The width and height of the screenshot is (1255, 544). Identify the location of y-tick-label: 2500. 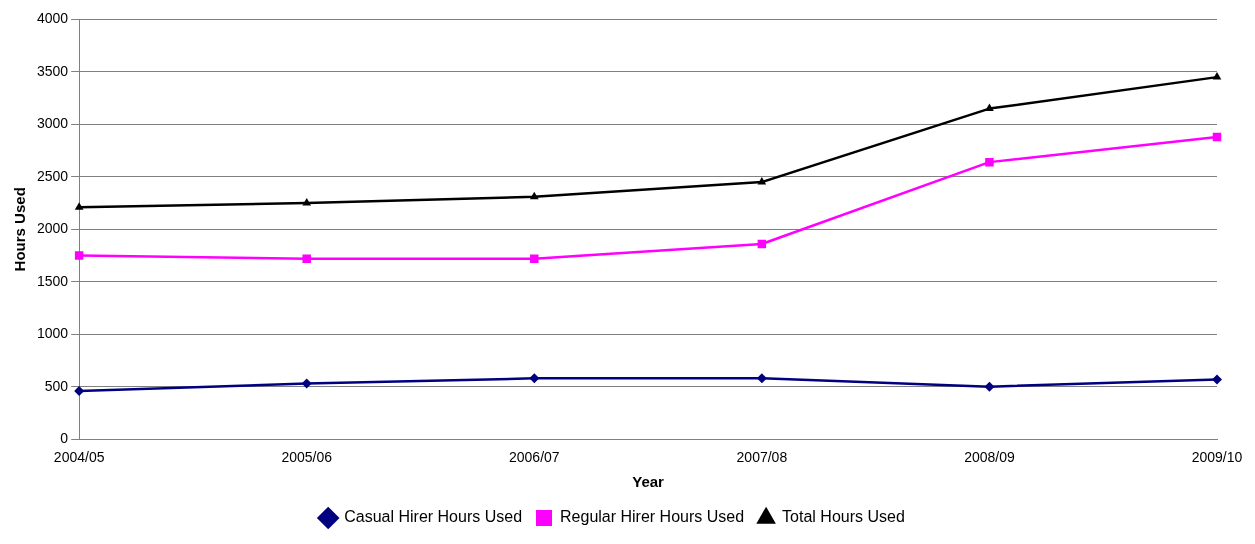
(52, 175).